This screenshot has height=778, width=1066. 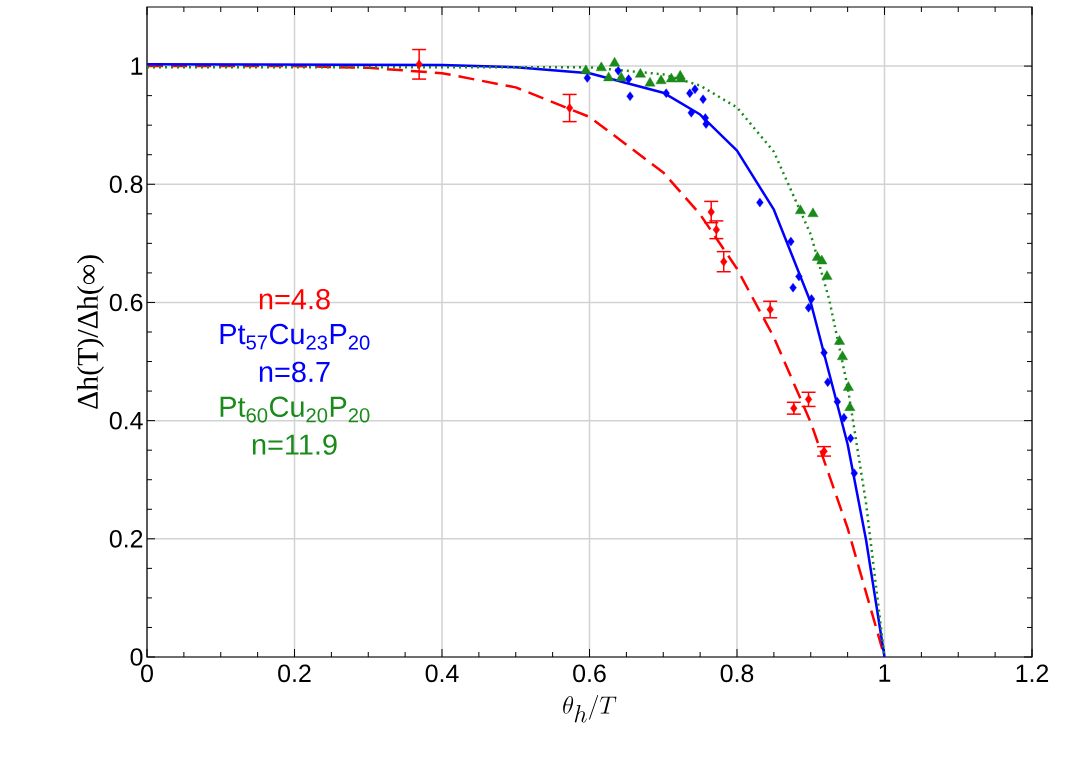 What do you see at coordinates (294, 673) in the screenshot?
I see `x-tick-label: 0.2` at bounding box center [294, 673].